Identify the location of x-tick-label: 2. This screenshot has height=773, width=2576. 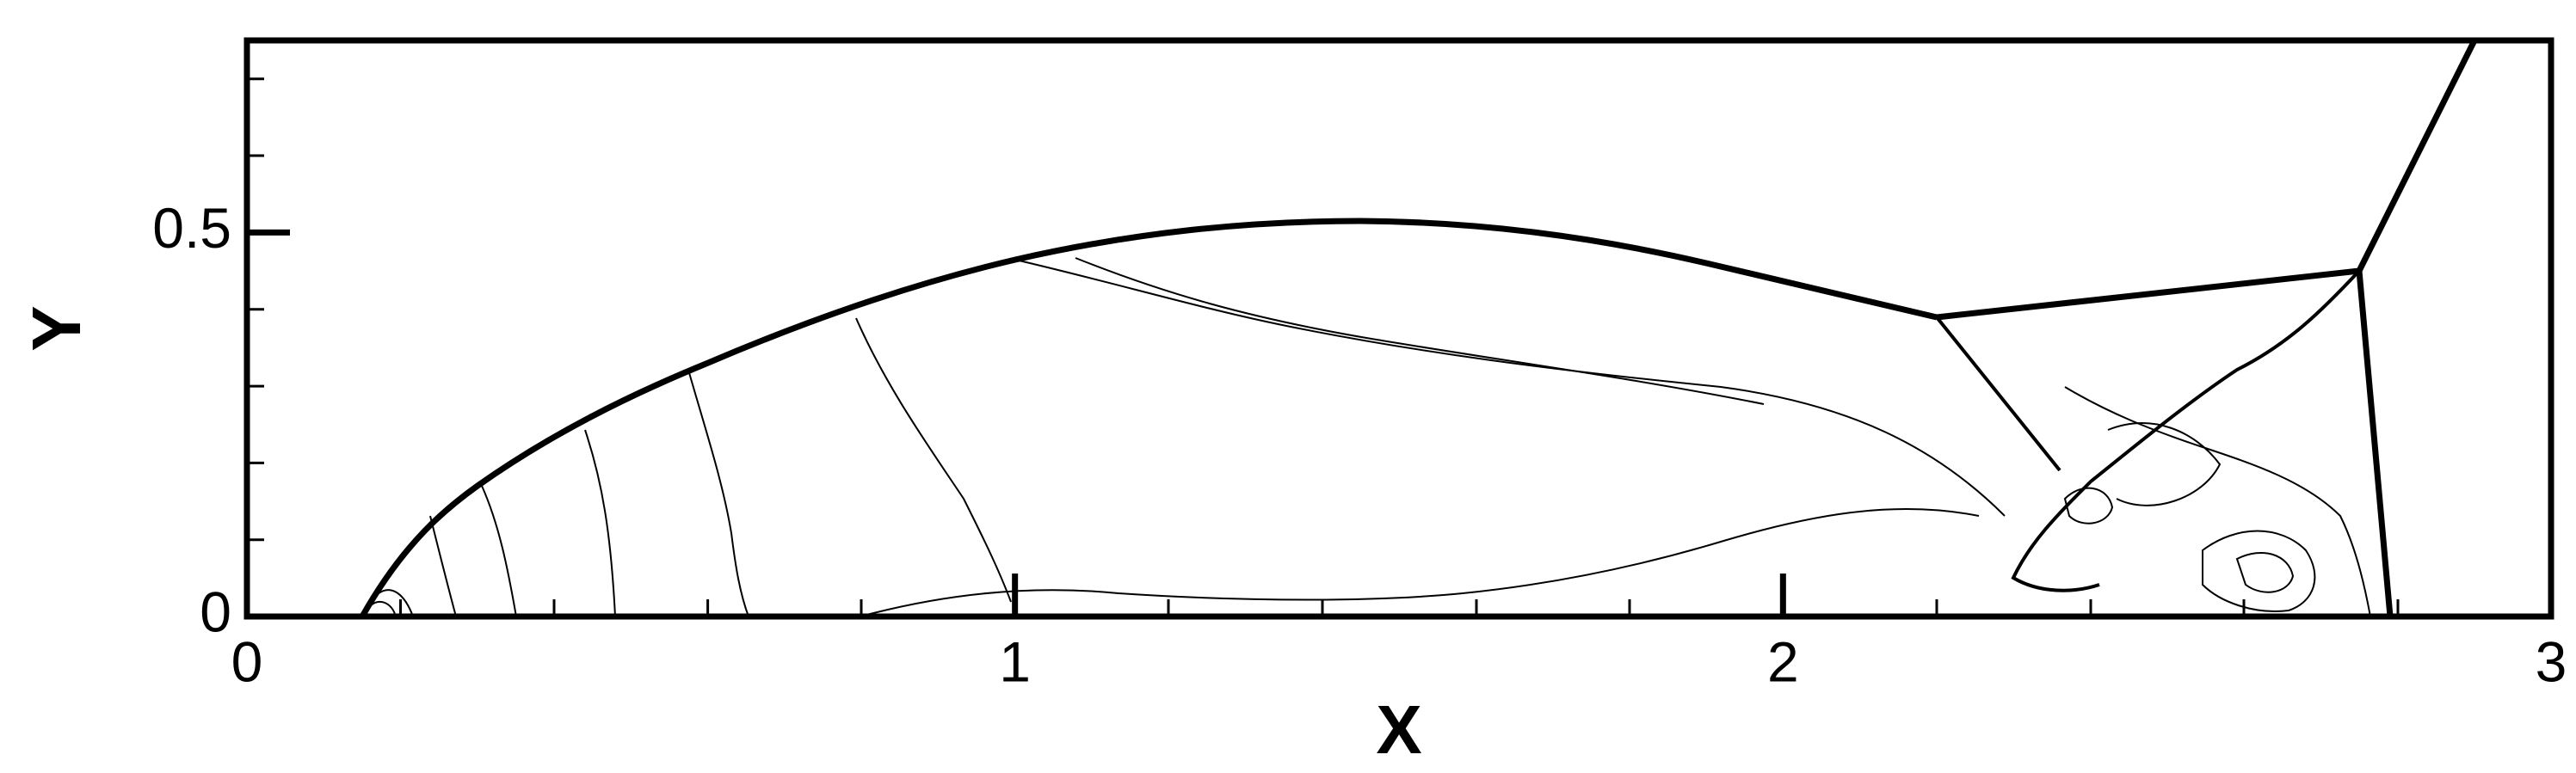
(1783, 661).